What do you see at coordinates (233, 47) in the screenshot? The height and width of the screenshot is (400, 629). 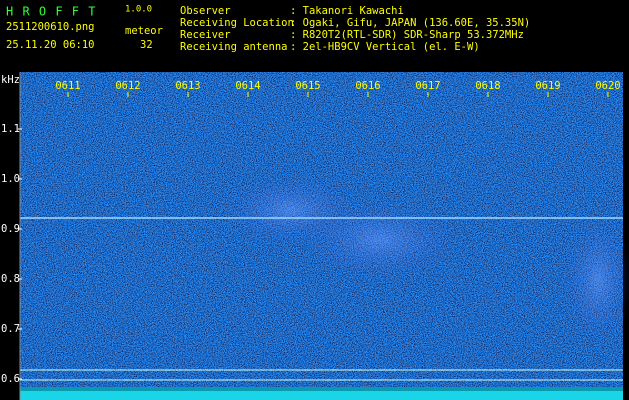 I see `info-label: Receiving antenna` at bounding box center [233, 47].